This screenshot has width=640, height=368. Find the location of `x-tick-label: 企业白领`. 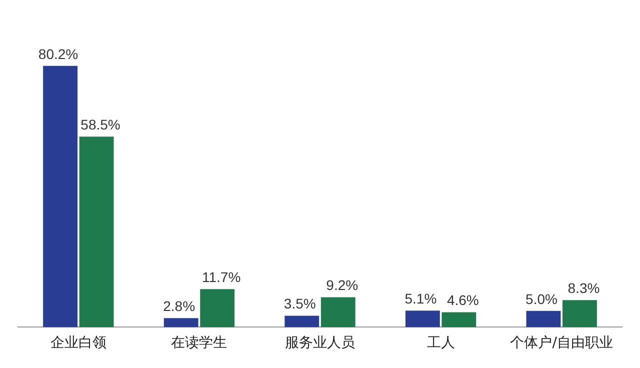

x-tick-label: 企业白领 is located at coordinates (78, 343).